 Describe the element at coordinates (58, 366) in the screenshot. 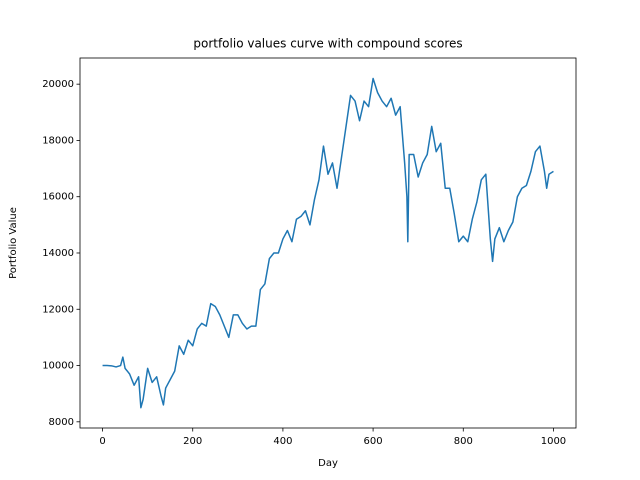

I see `y-tick-label: 10000` at that location.